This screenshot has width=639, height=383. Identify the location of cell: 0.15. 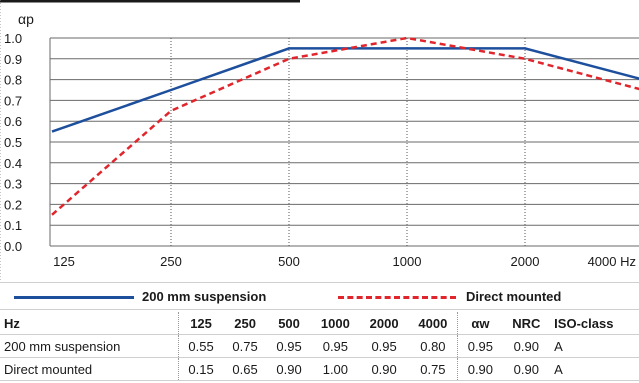
(201, 369).